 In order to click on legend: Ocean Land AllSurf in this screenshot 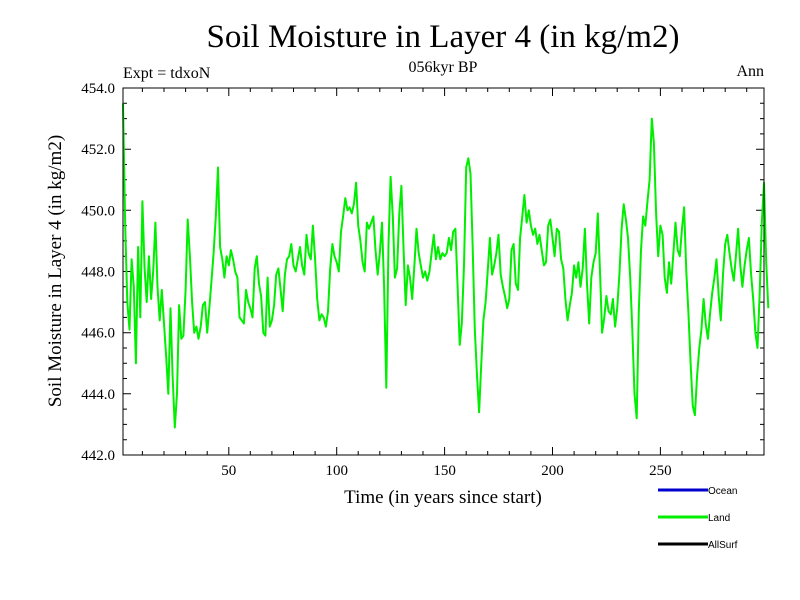, I will do `click(698, 518)`.